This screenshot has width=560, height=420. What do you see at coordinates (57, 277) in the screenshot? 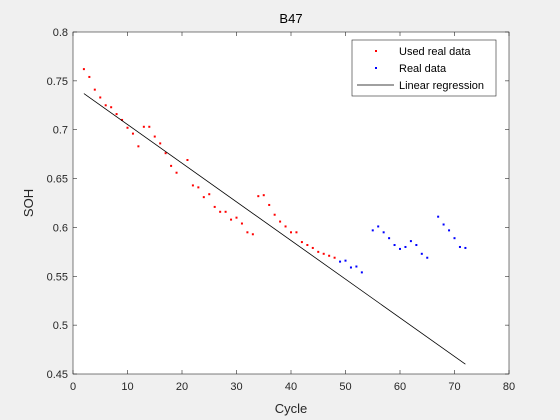
I see `y-tick-label: 0.55` at bounding box center [57, 277].